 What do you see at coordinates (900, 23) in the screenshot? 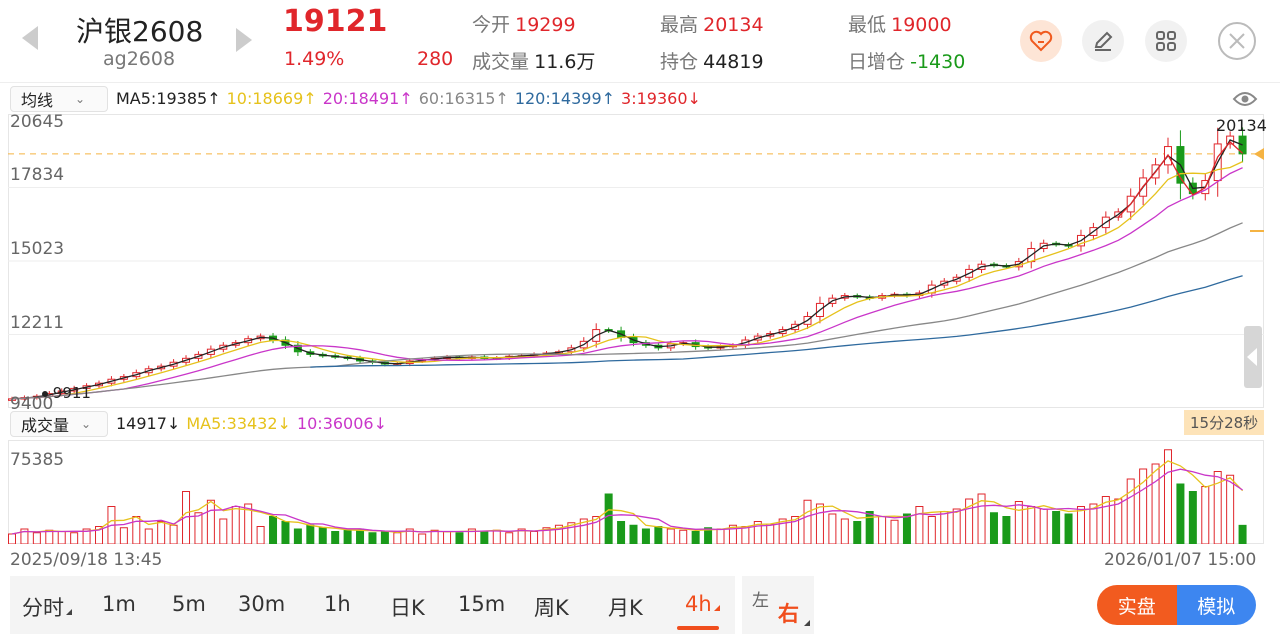
I see `stat-4: 最低 19000` at bounding box center [900, 23].